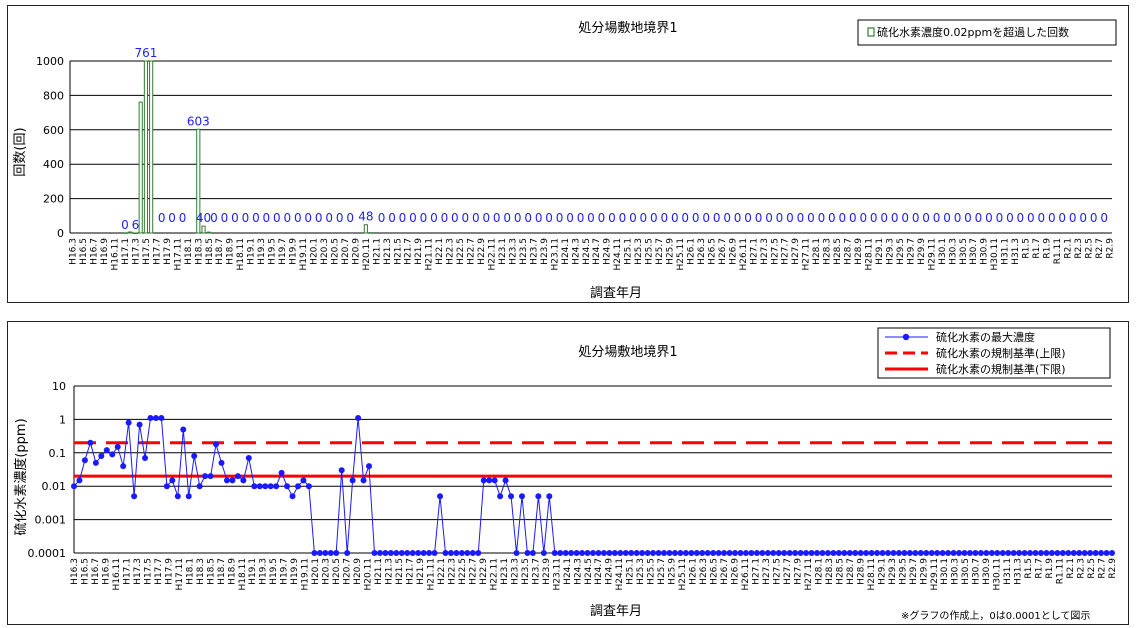  What do you see at coordinates (47, 470) in the screenshot?
I see `y-tick-labels: 0.0001 0.001 0.01 0.1 1 10` at bounding box center [47, 470].